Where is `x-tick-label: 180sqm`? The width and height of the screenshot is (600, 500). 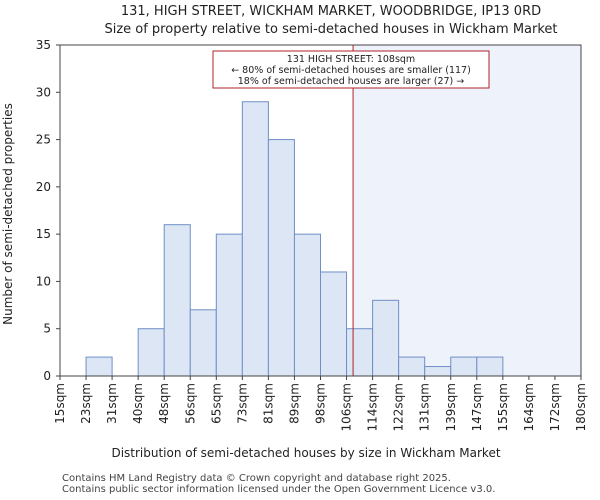
x-tick-label: 180sqm is located at coordinates (581, 407).